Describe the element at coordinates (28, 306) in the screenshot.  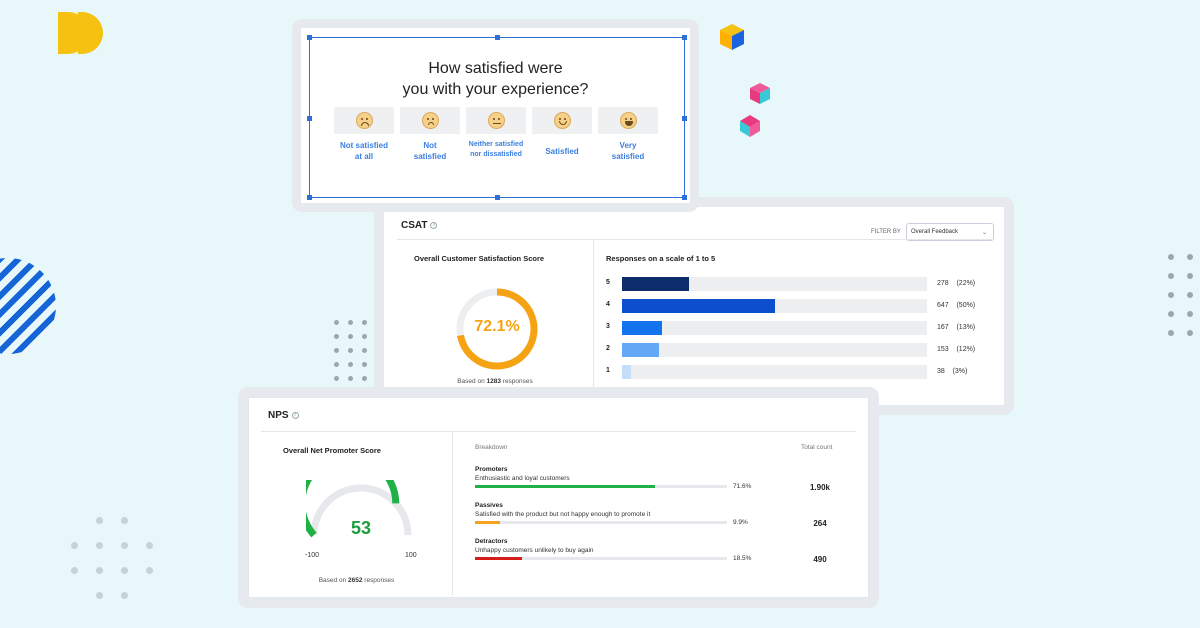
I see `striped-circle-decoration` at that location.